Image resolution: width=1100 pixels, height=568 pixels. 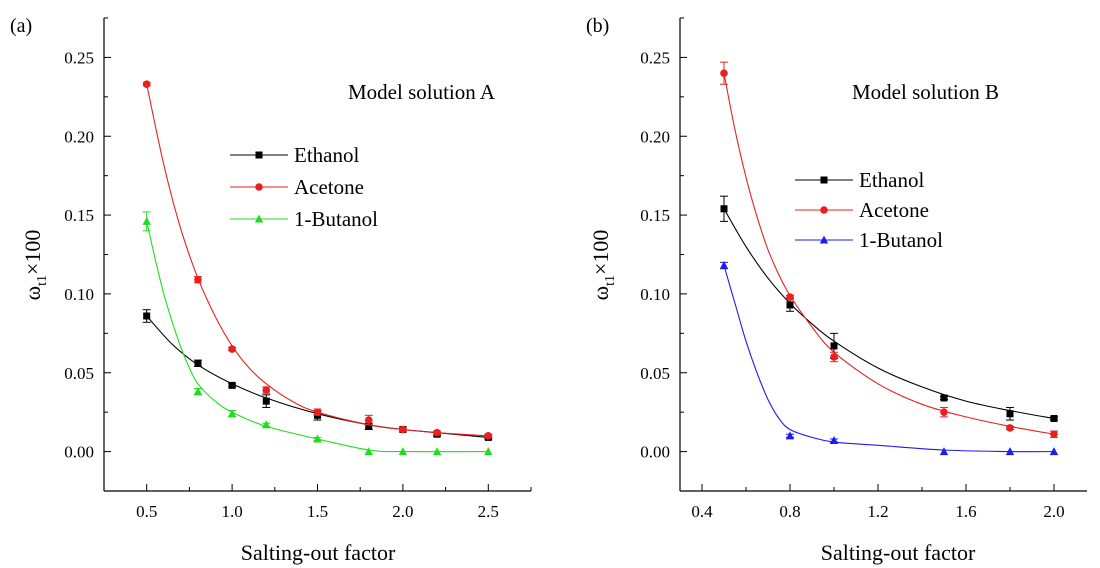 What do you see at coordinates (79, 215) in the screenshot?
I see `y-tick-label-a: 0.15` at bounding box center [79, 215].